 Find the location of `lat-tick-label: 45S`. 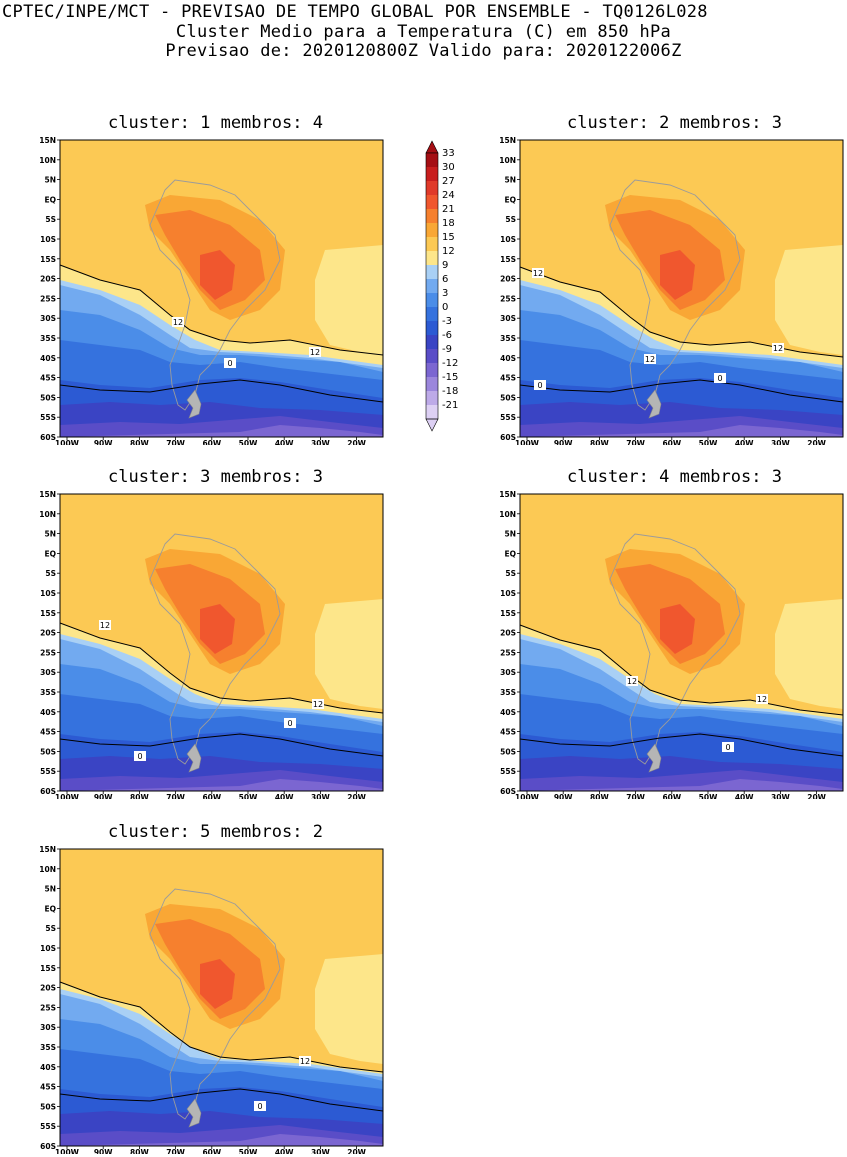

lat-tick-label: 45S is located at coordinates (48, 378).